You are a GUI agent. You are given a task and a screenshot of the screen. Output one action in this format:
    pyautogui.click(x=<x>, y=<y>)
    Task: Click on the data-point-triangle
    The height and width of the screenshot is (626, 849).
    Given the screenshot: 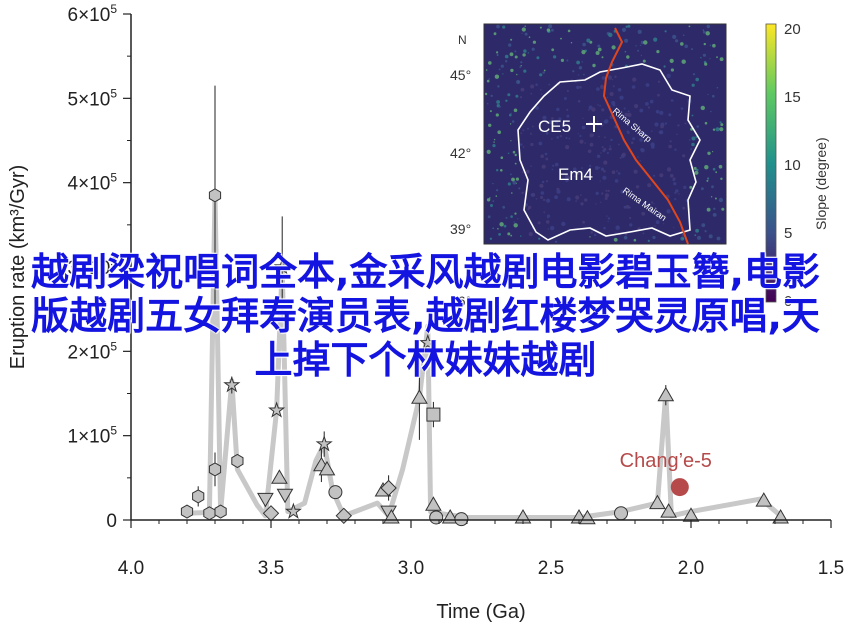 What is the action you would take?
    pyautogui.click(x=419, y=396)
    